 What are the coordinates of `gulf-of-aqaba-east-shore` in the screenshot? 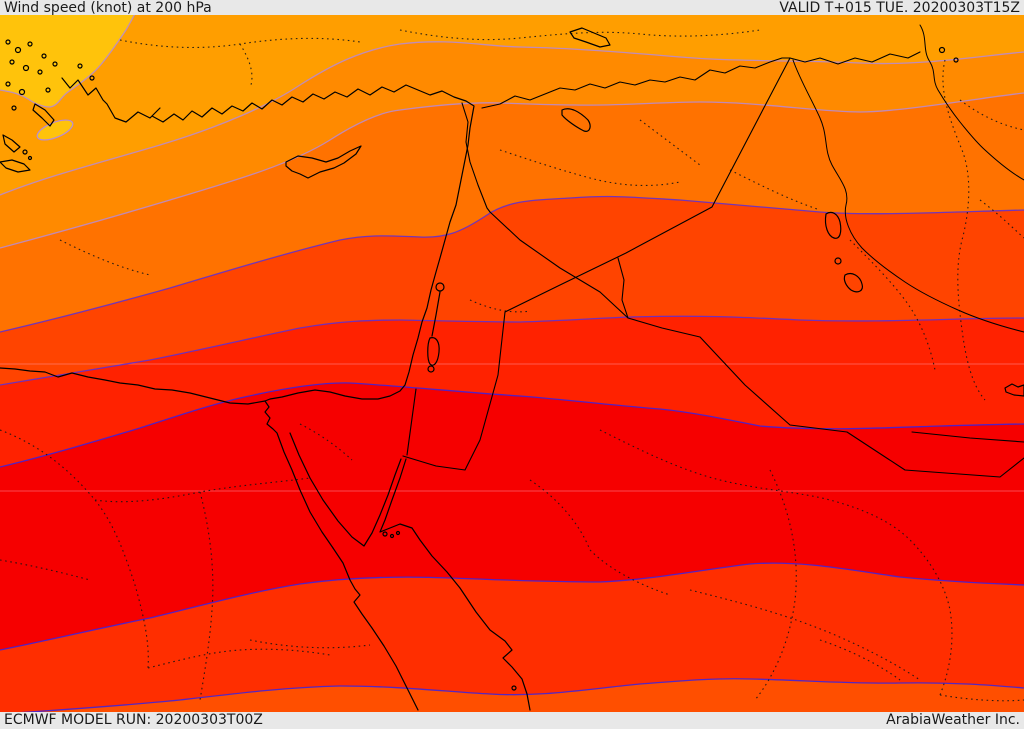 It's located at (455, 584).